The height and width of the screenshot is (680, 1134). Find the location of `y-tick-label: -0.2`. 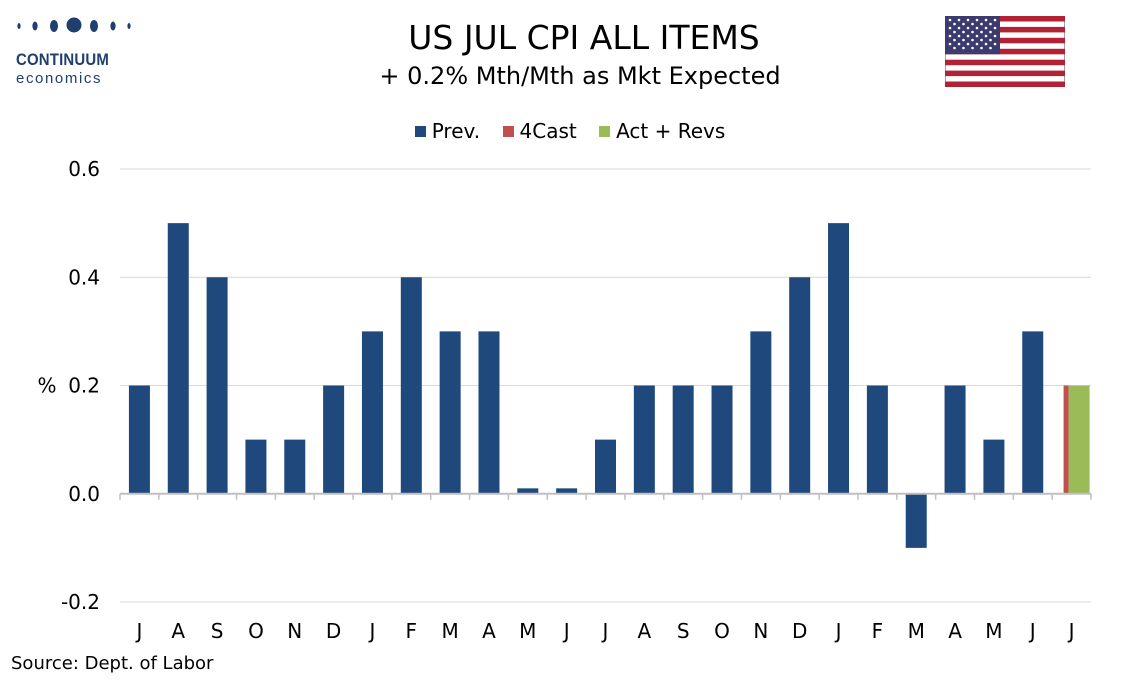

y-tick-label: -0.2 is located at coordinates (80, 602).